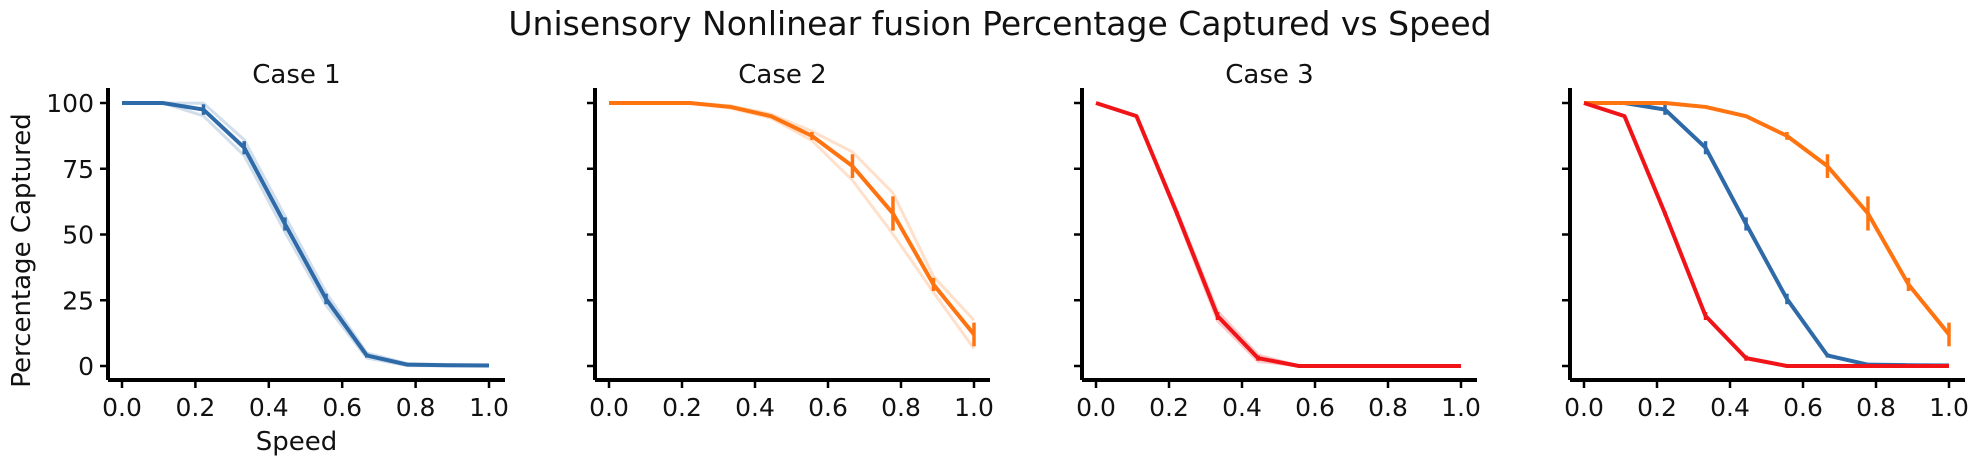  I want to click on y-tick-label: 25, so click(78, 300).